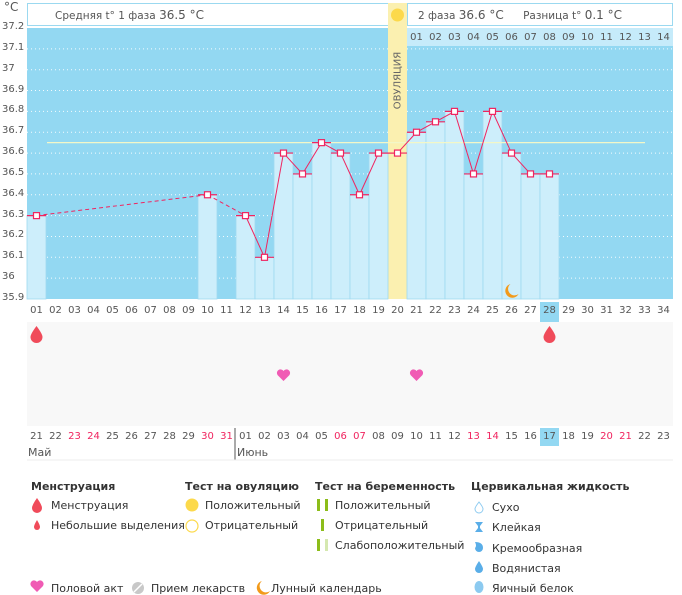 The image size is (682, 595). Describe the element at coordinates (226, 310) in the screenshot. I see `cycle-day-label: 11` at that location.